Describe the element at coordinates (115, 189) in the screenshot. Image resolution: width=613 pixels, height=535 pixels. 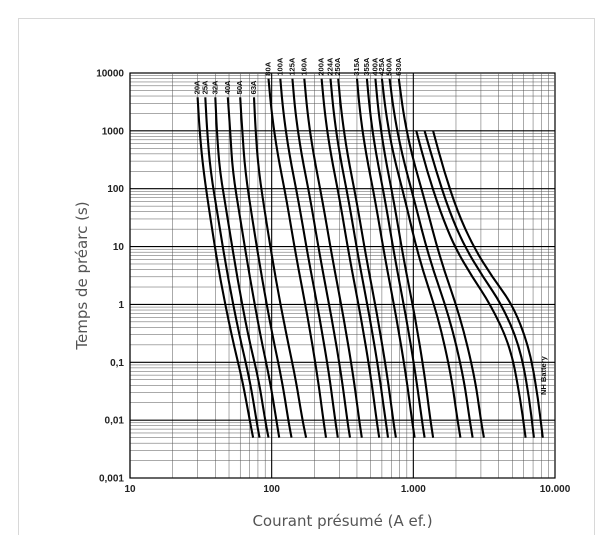
I see `y-tick-label: 100` at that location.